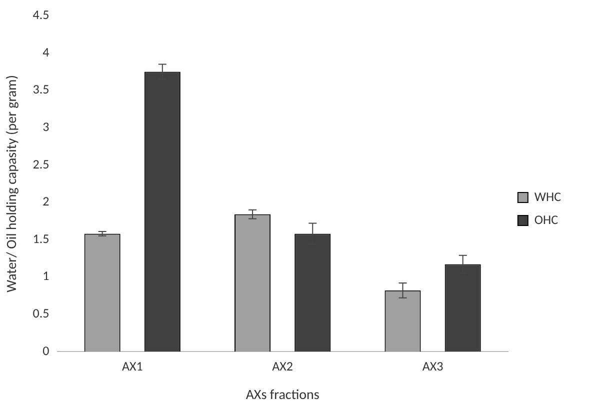  Describe the element at coordinates (41, 164) in the screenshot. I see `y-tick-label: 2.5` at that location.